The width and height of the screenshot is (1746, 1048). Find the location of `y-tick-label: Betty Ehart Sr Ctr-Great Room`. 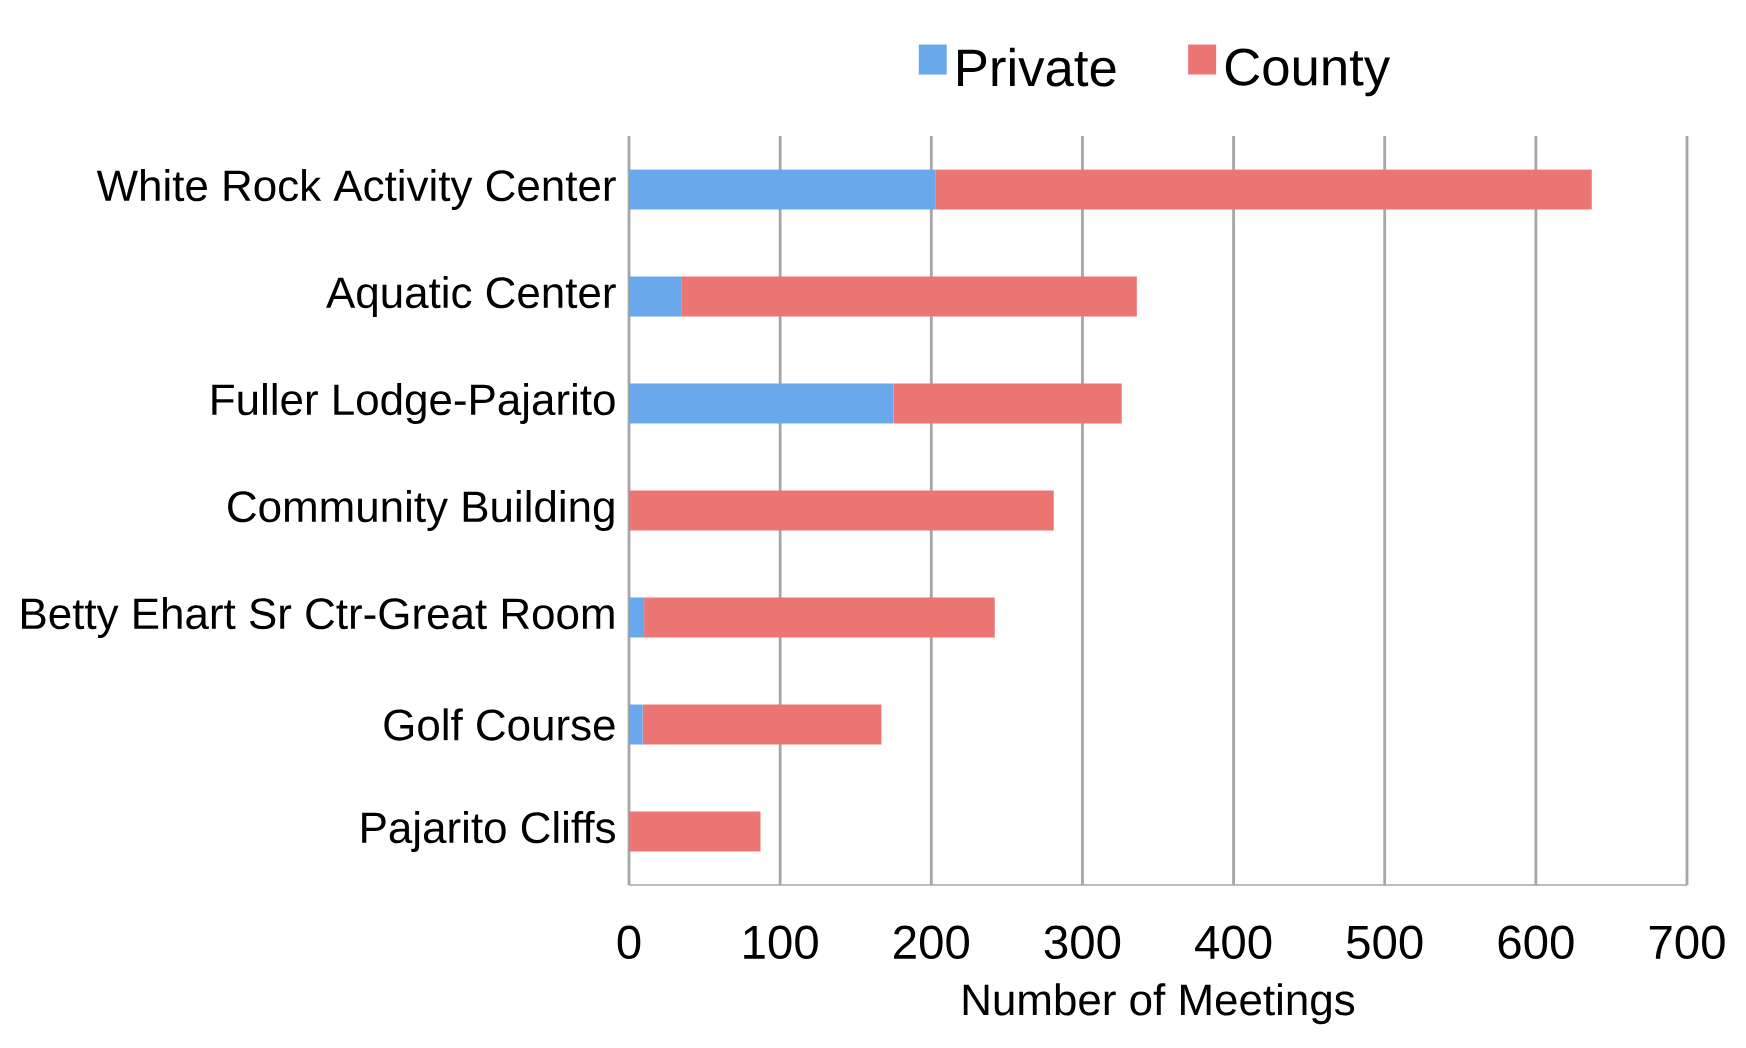

y-tick-label: Betty Ehart Sr Ctr-Great Room is located at coordinates (318, 617).